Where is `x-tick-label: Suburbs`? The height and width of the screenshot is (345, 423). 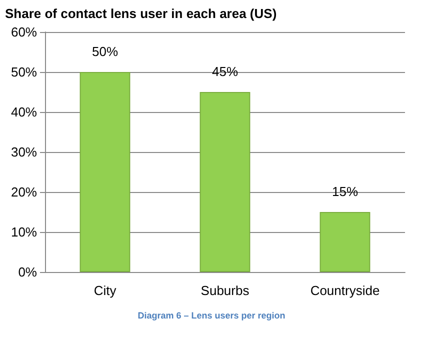 x-tick-label: Suburbs is located at coordinates (225, 290).